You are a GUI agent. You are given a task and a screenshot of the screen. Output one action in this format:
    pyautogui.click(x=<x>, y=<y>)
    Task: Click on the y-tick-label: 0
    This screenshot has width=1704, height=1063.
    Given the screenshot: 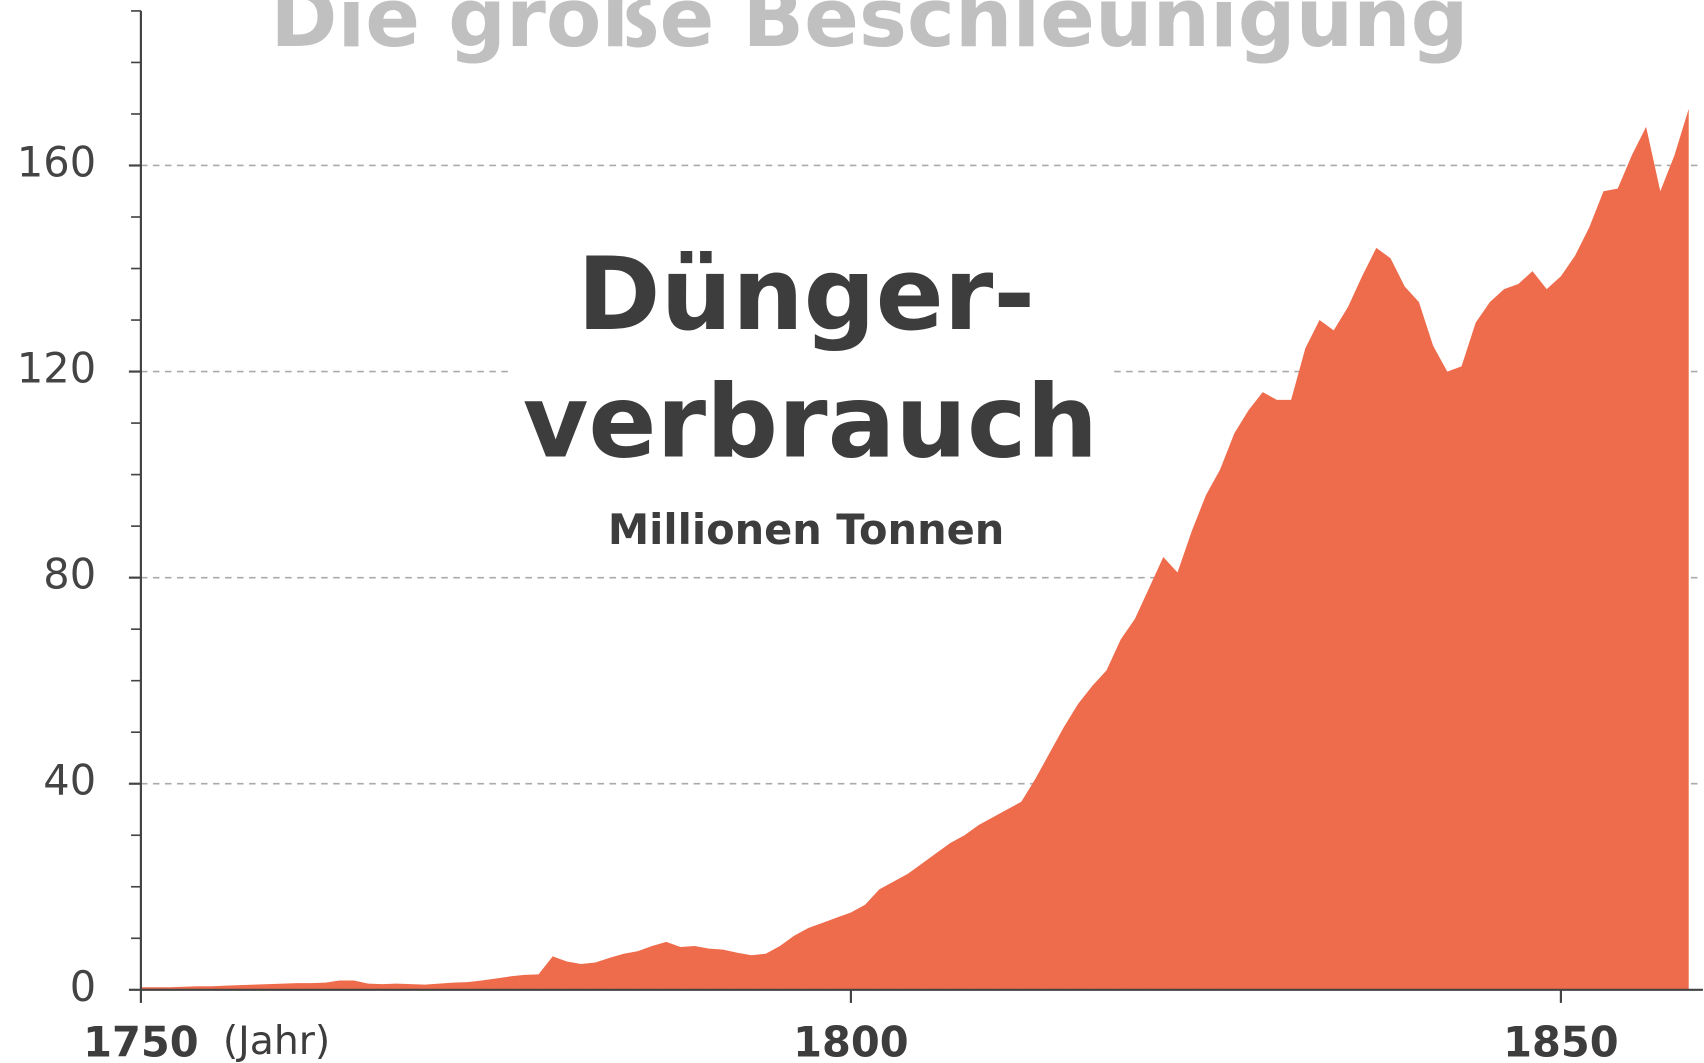 What is the action you would take?
    pyautogui.click(x=83, y=986)
    